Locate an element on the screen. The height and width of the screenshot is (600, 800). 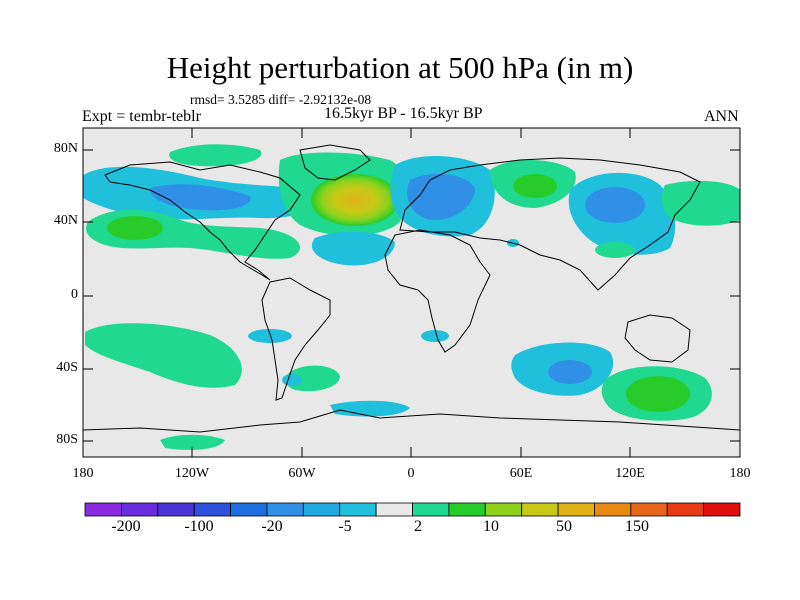
colorbar is located at coordinates (412, 509).